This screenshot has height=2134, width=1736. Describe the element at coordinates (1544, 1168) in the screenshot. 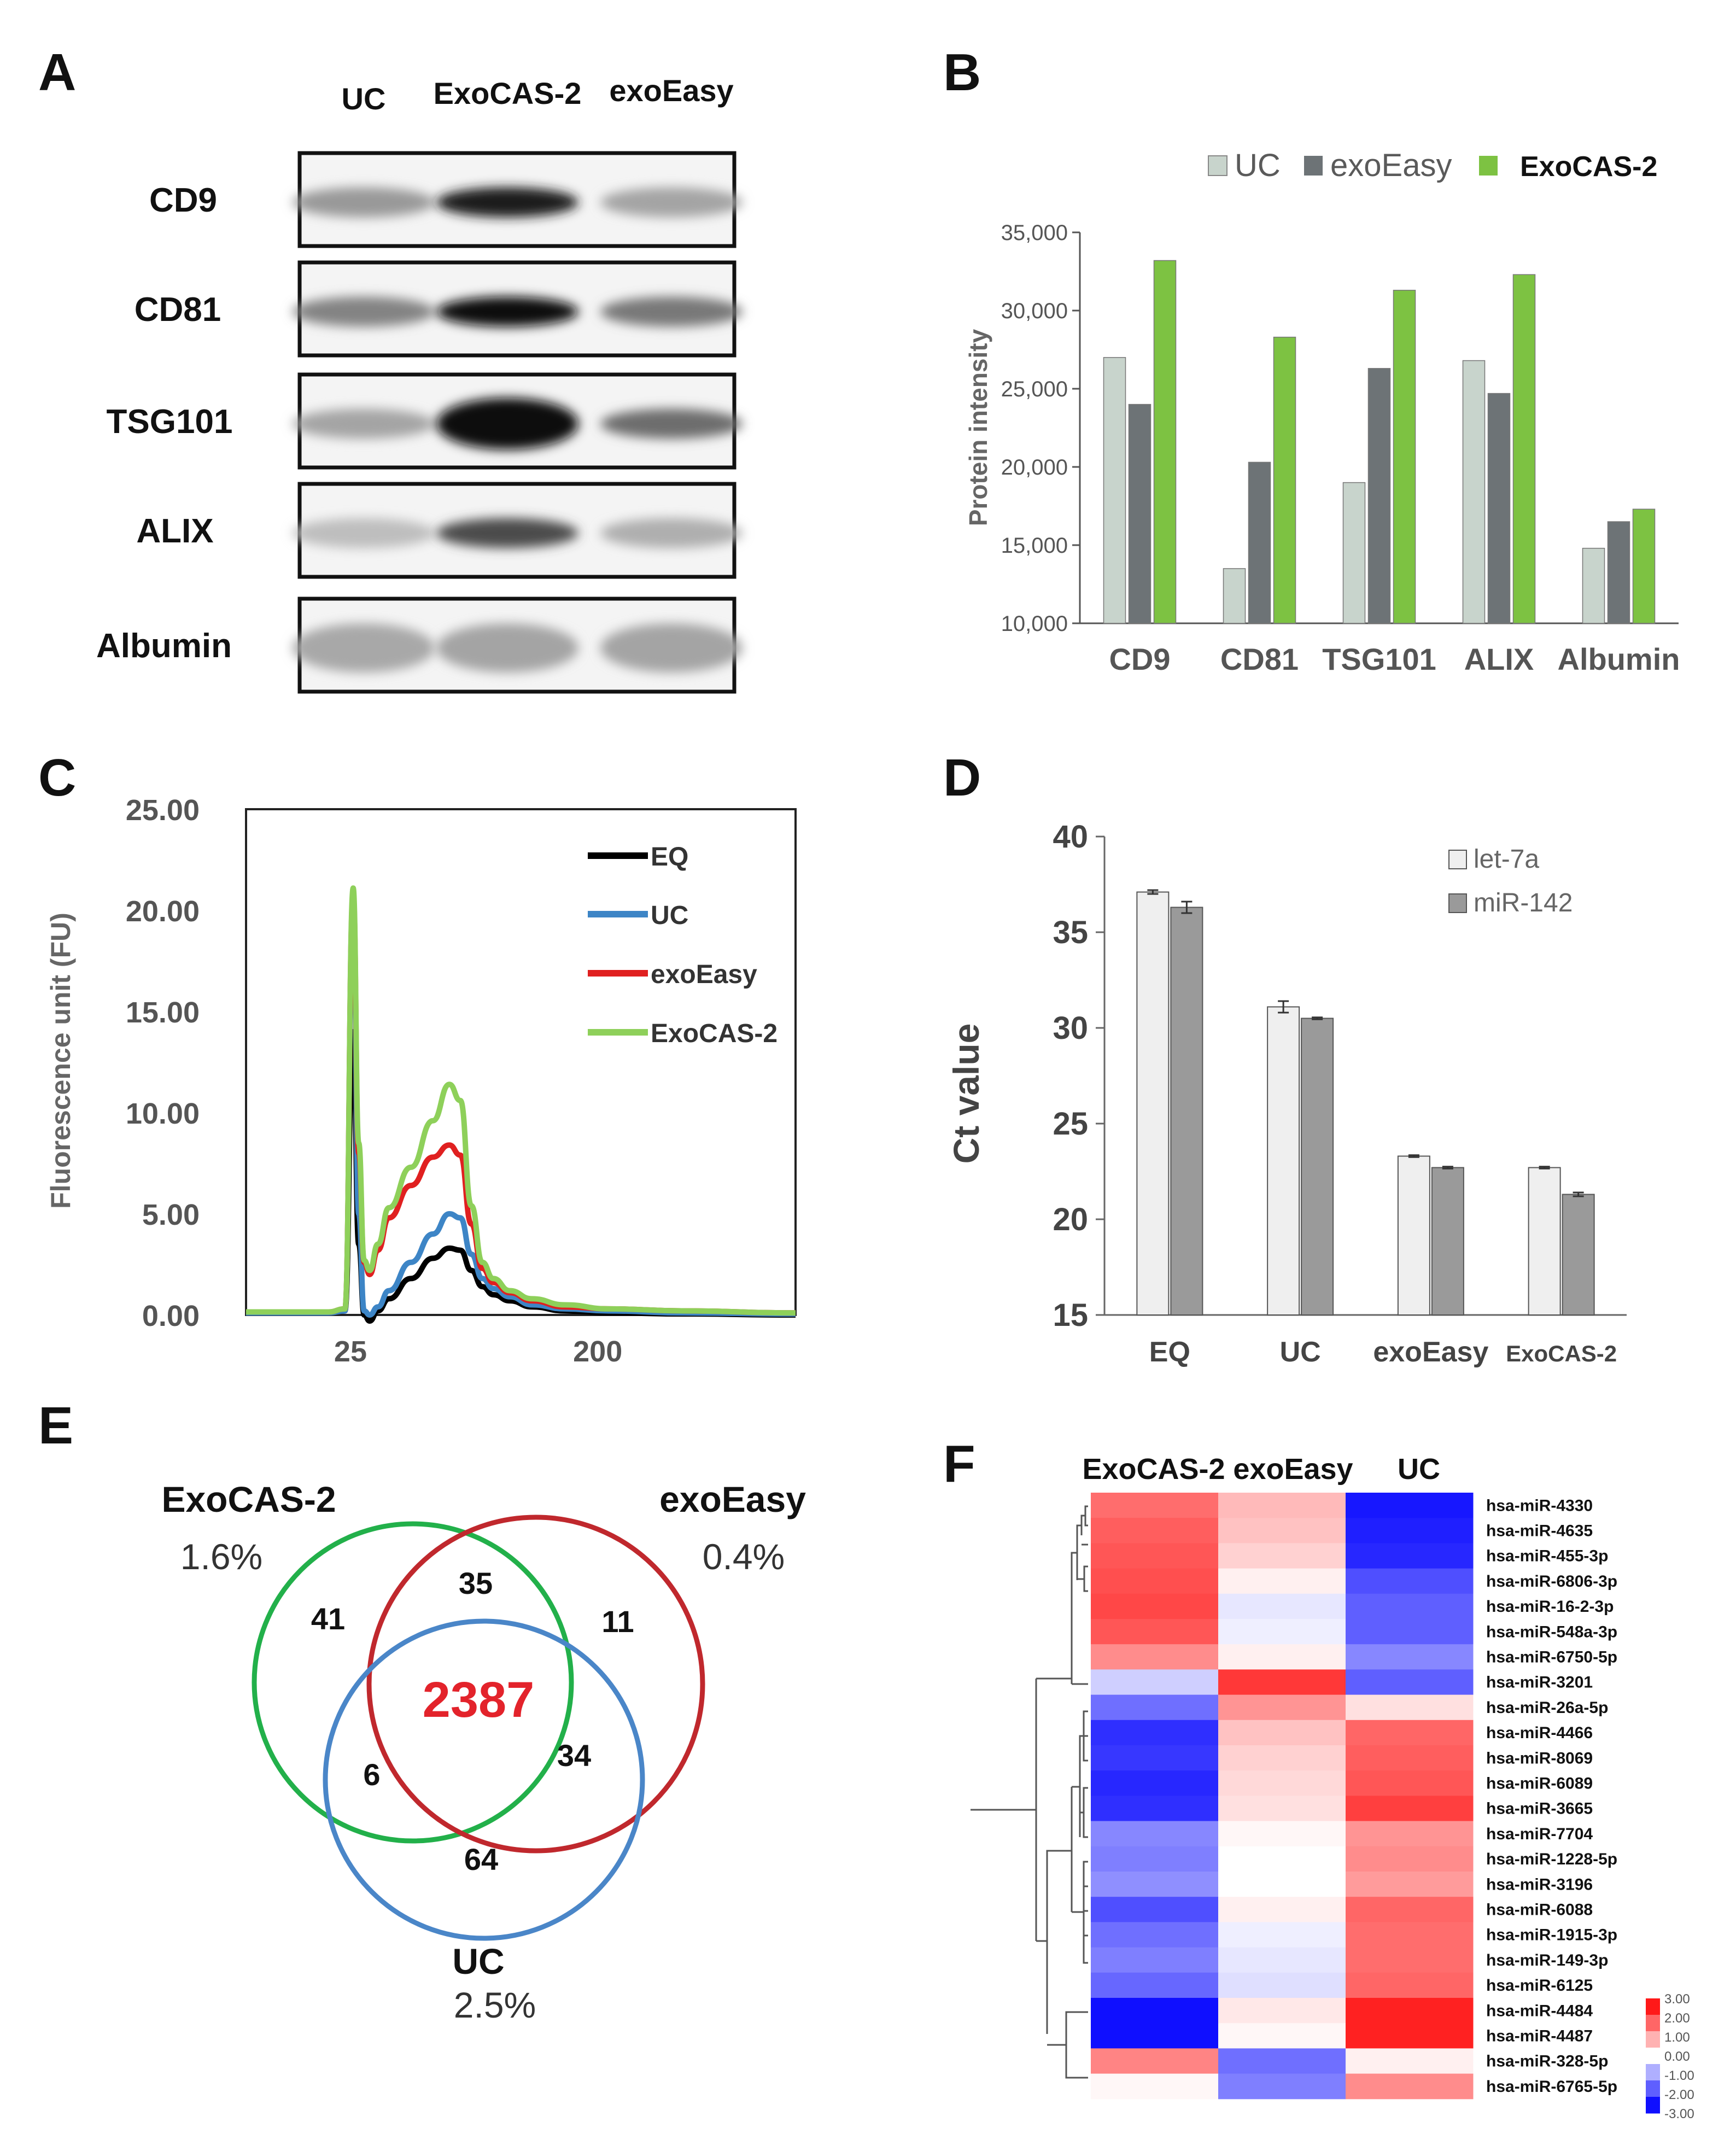

I see `d-errorbar-exocas-2-let-7a` at that location.